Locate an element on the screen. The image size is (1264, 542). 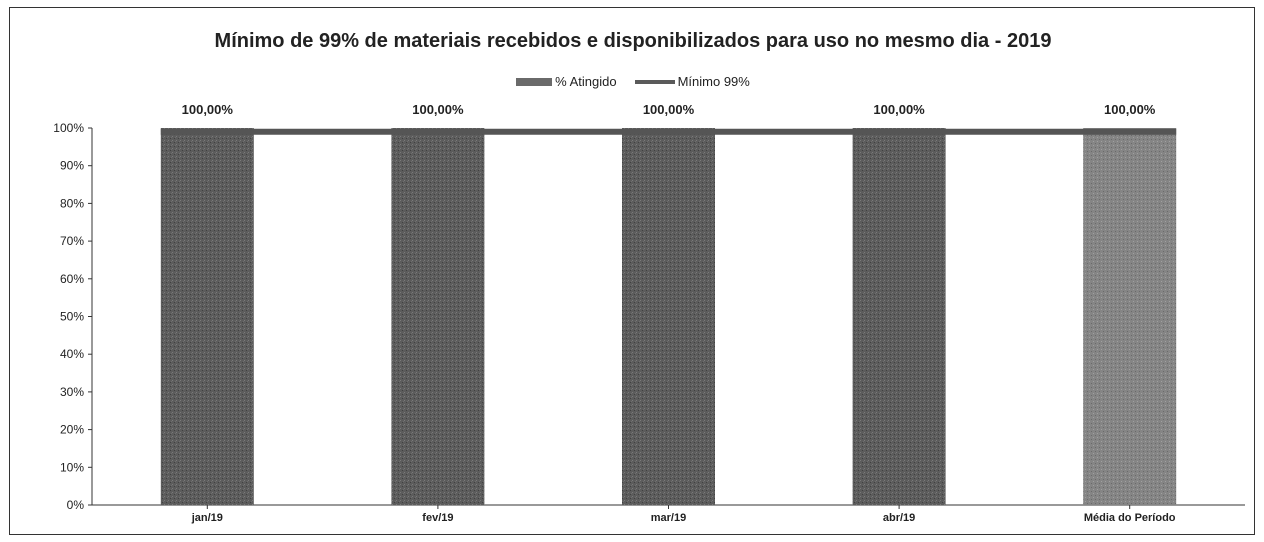
y-tick-label: 50% is located at coordinates (72, 317).